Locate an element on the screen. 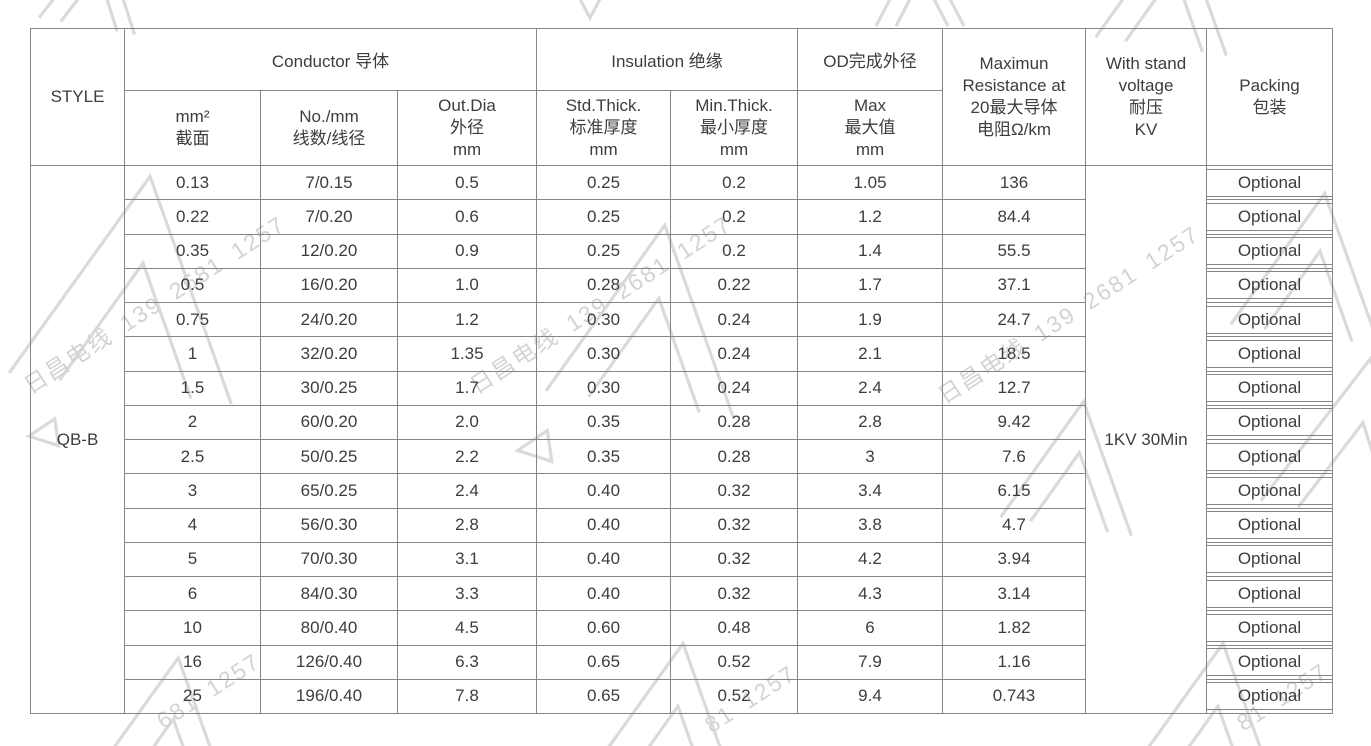 The width and height of the screenshot is (1371, 746). cell-out-dia: 1.0 is located at coordinates (467, 285).